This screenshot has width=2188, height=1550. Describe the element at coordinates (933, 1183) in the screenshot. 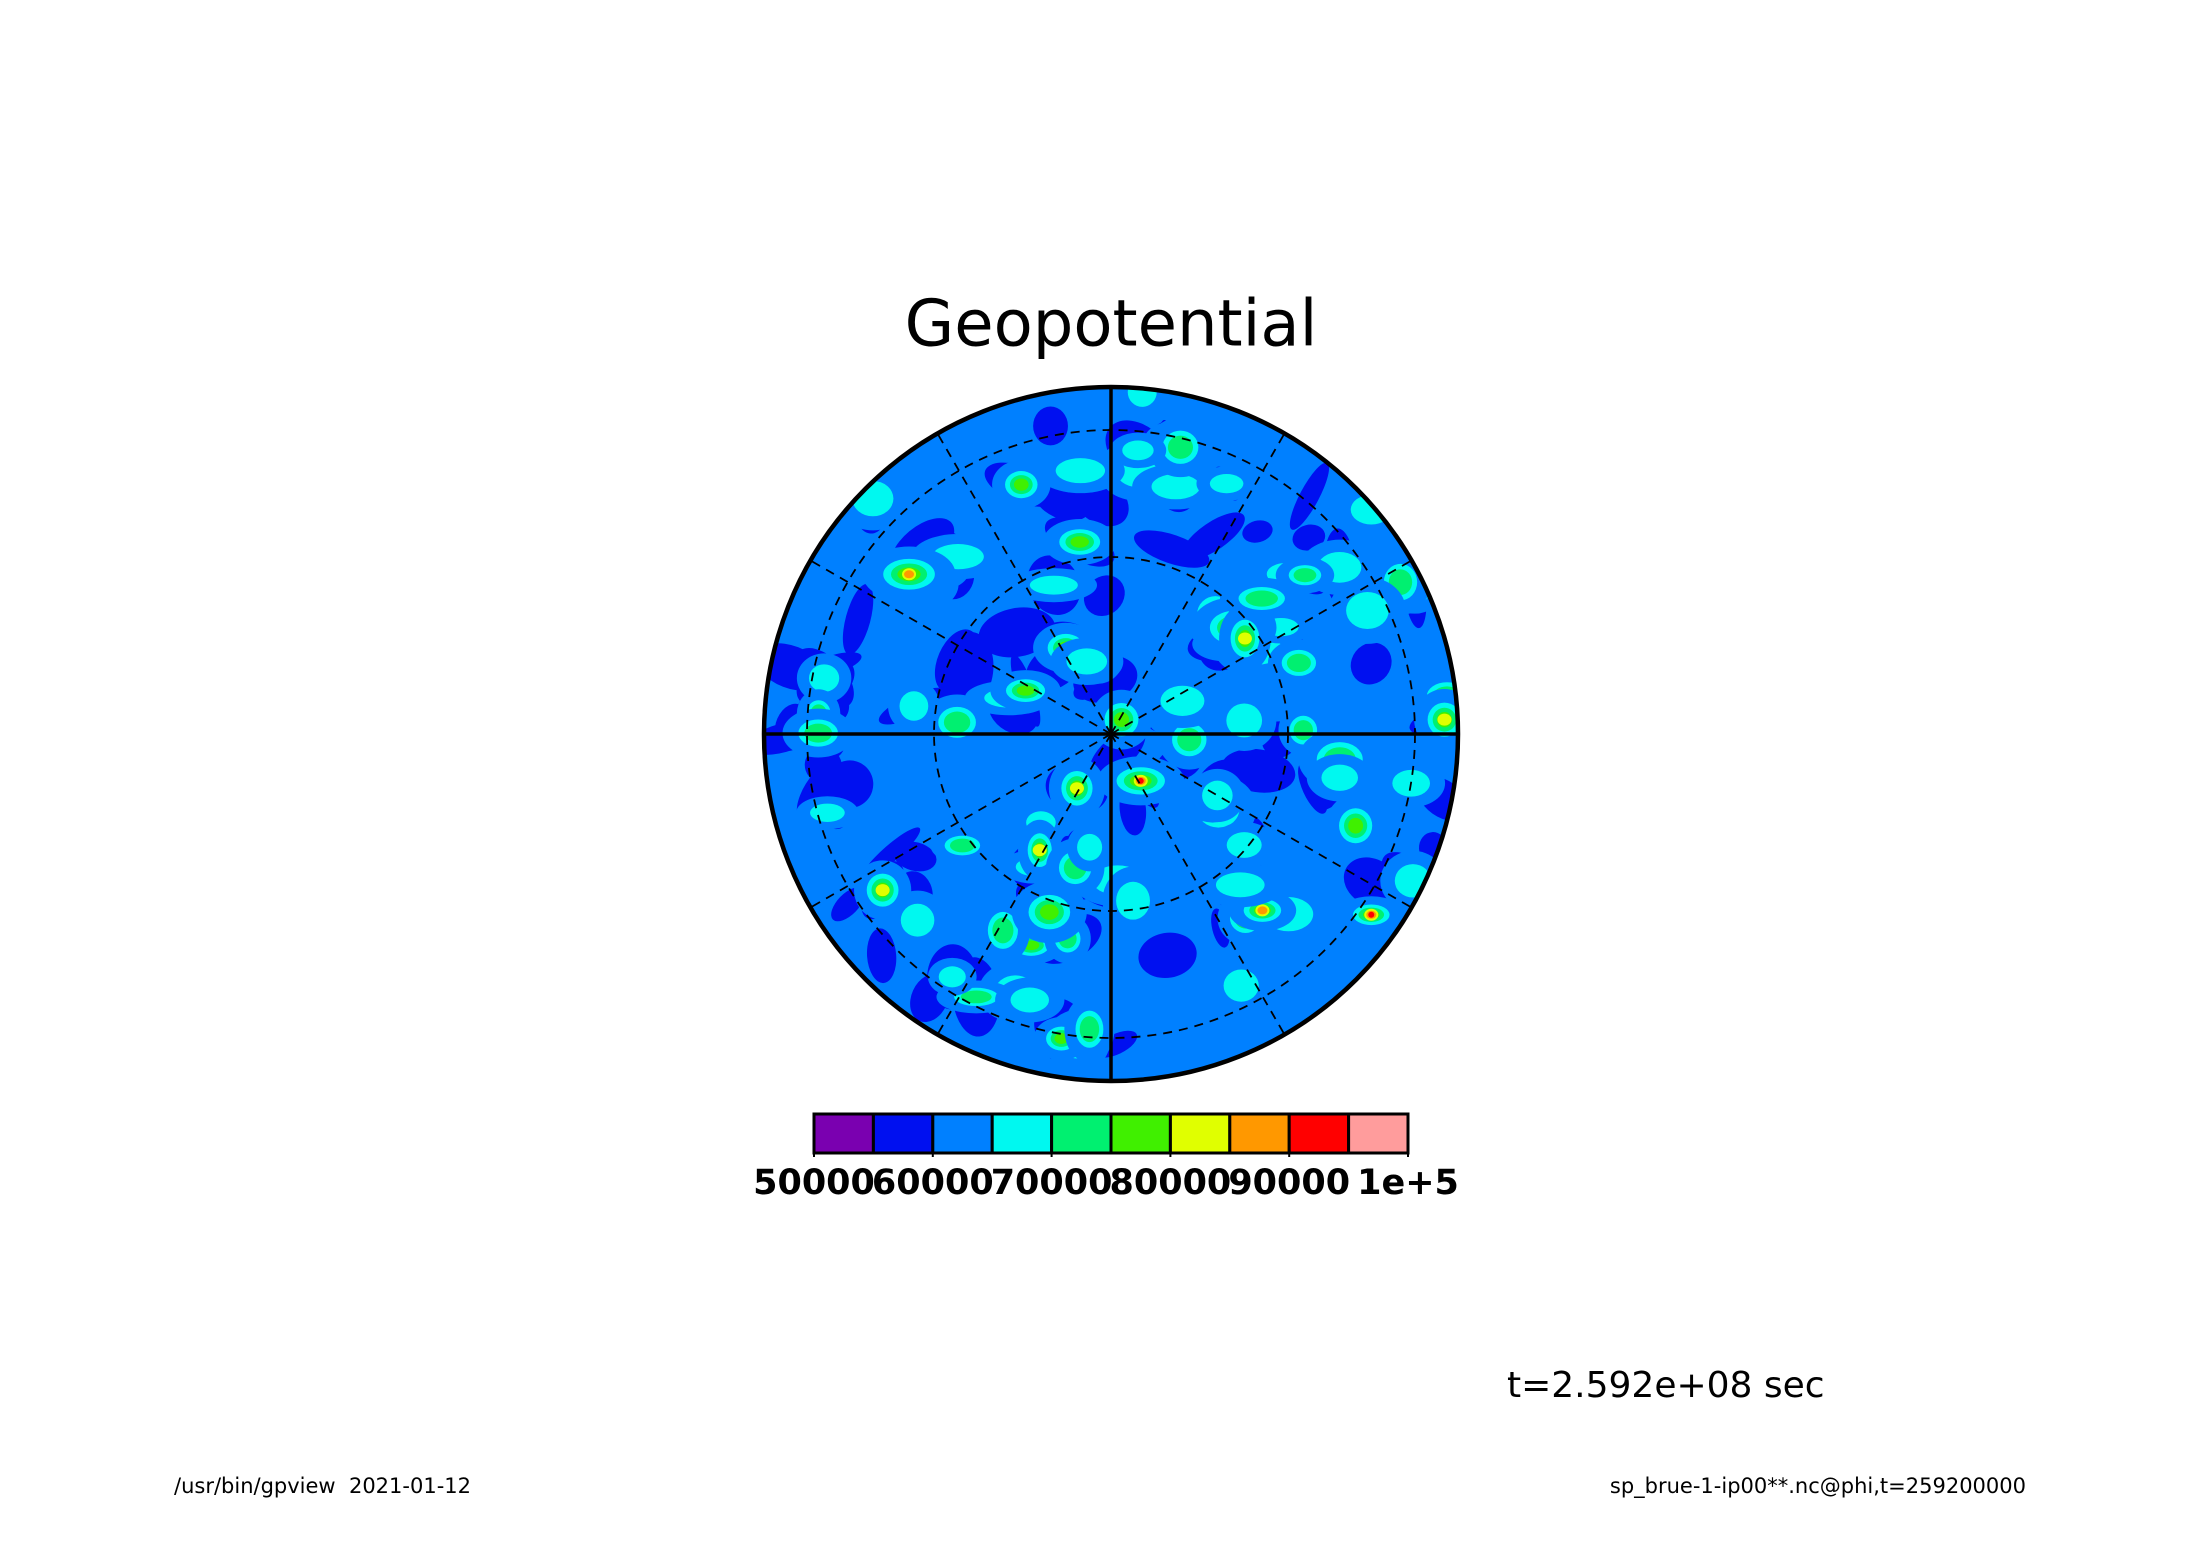

I see `colorbar-tick-label: 60000` at that location.